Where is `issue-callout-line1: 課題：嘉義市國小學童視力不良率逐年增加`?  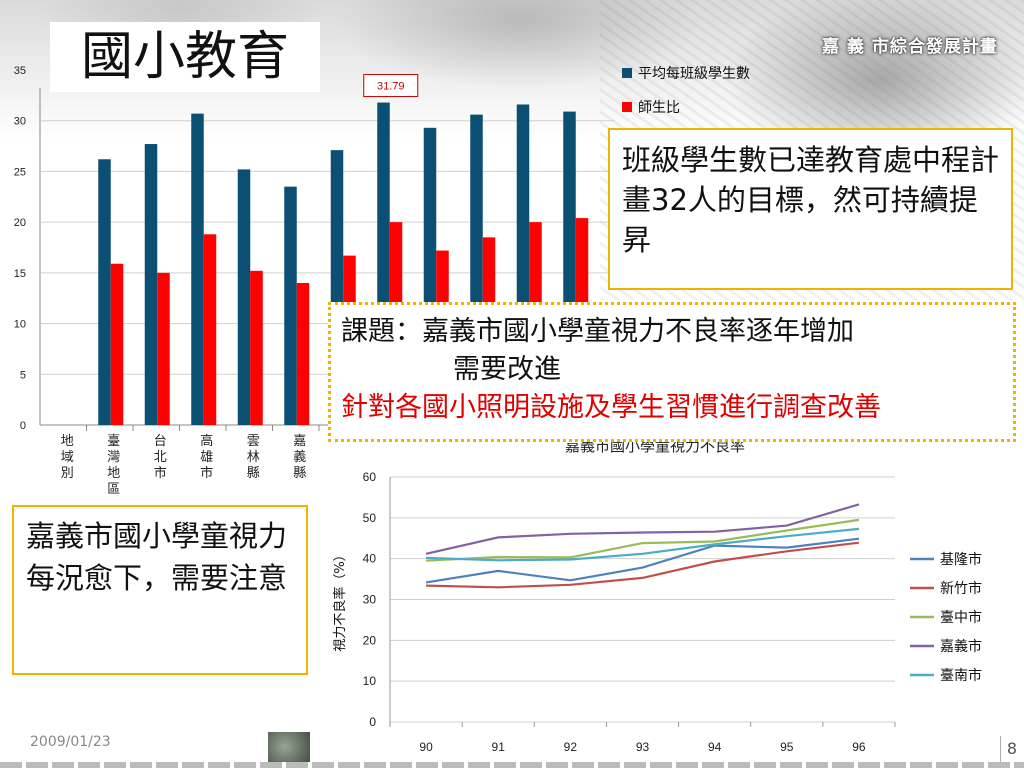 issue-callout-line1: 課題：嘉義市國小學童視力不良率逐年增加 is located at coordinates (597, 331).